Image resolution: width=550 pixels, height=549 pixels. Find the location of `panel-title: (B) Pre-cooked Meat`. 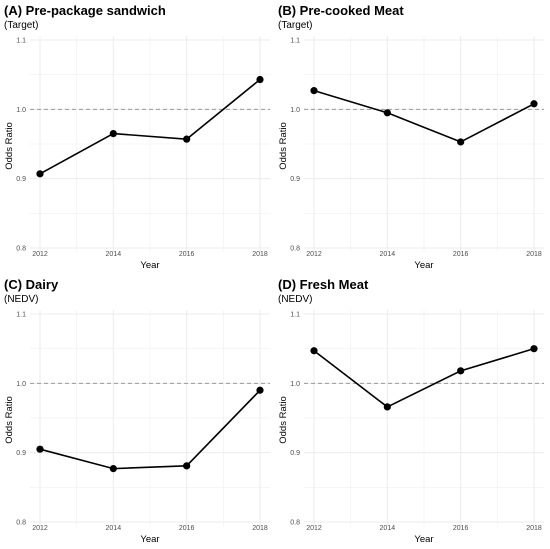

panel-title: (B) Pre-cooked Meat is located at coordinates (341, 10).